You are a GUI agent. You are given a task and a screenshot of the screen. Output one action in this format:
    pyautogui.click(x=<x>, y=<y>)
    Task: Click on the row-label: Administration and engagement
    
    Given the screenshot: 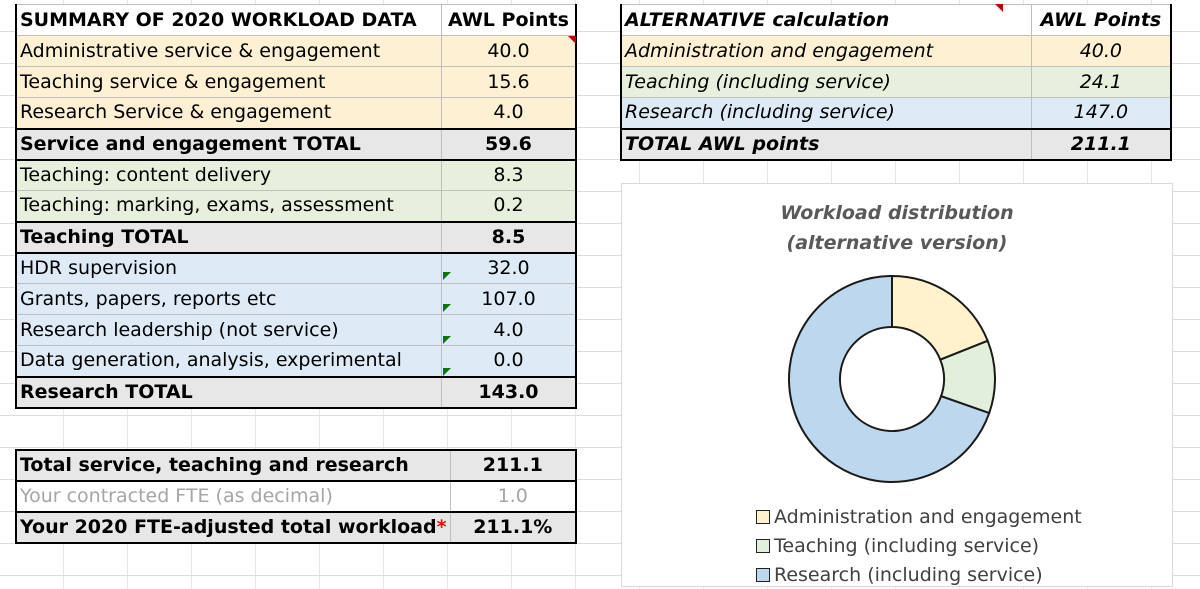 What is the action you would take?
    pyautogui.click(x=825, y=51)
    